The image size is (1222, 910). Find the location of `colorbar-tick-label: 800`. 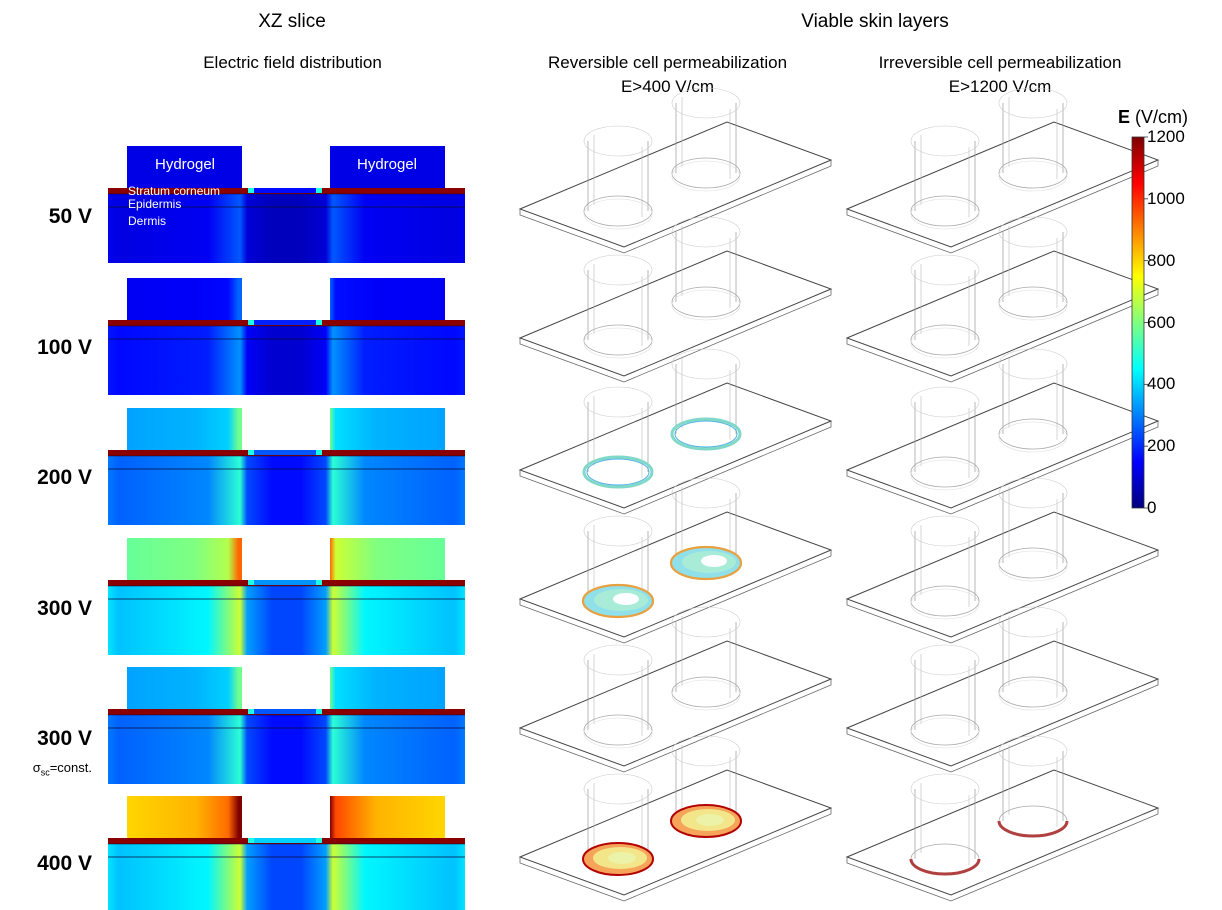

colorbar-tick-label: 800 is located at coordinates (1161, 260).